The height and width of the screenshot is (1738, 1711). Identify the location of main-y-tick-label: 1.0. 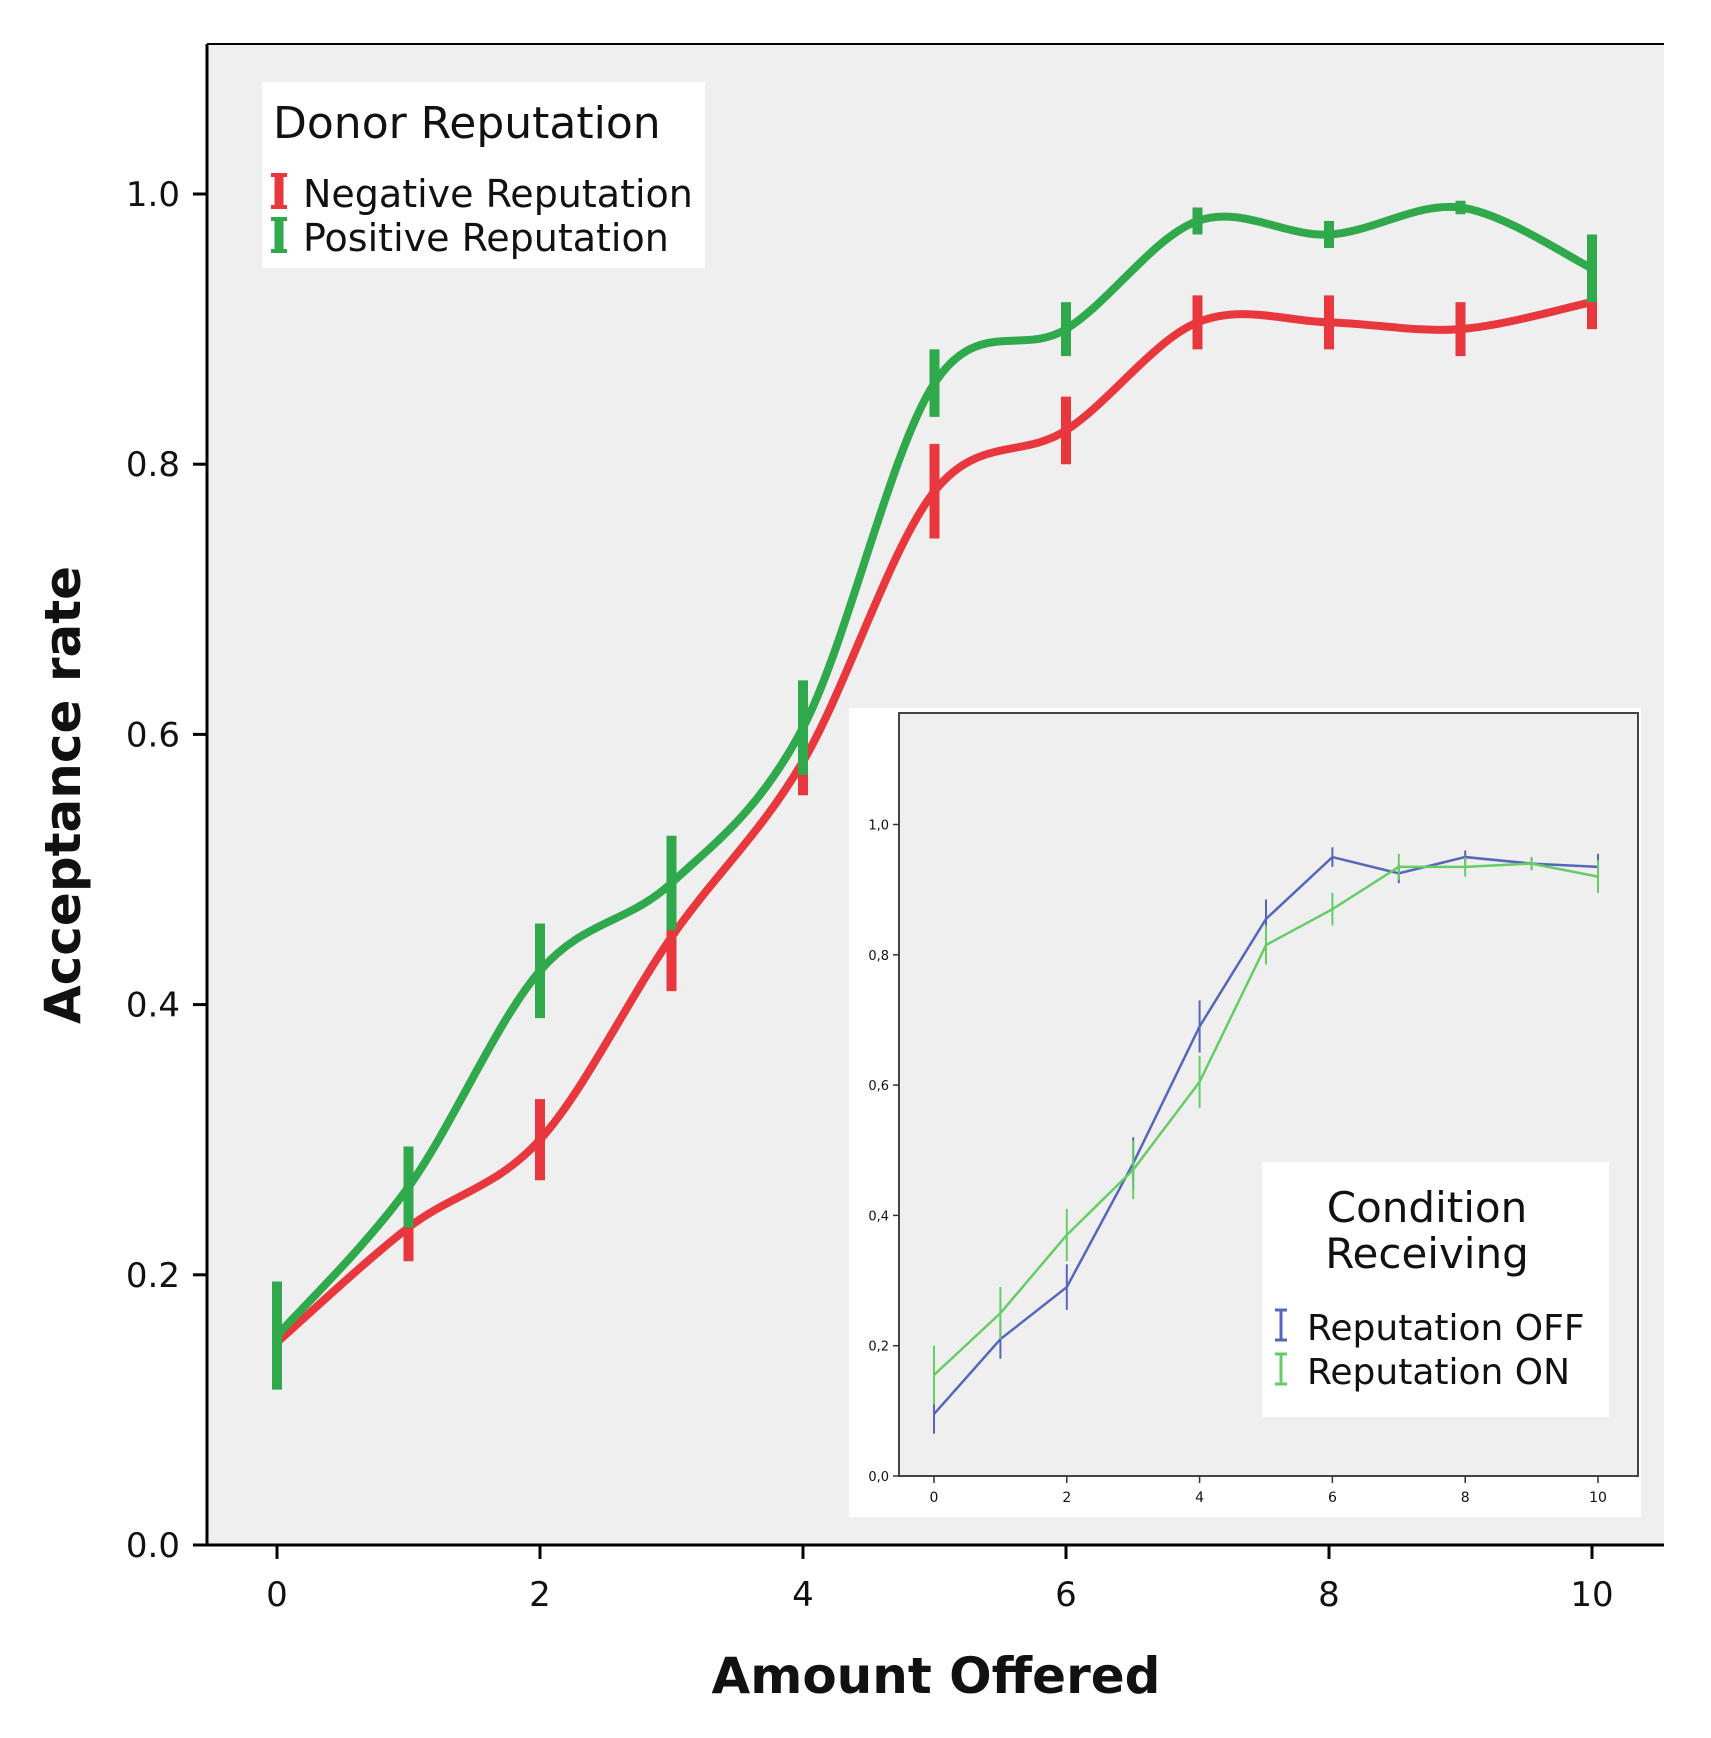
(153, 195).